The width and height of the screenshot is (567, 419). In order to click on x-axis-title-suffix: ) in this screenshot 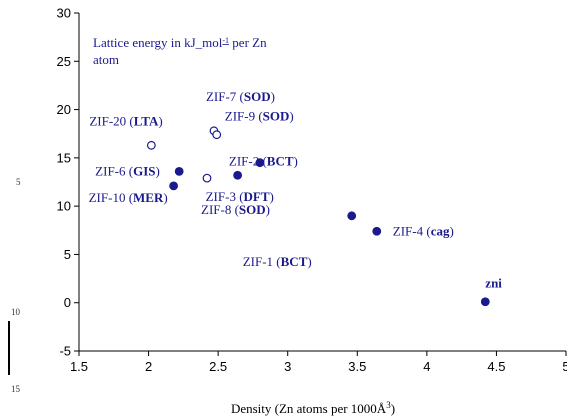, I will do `click(393, 408)`.